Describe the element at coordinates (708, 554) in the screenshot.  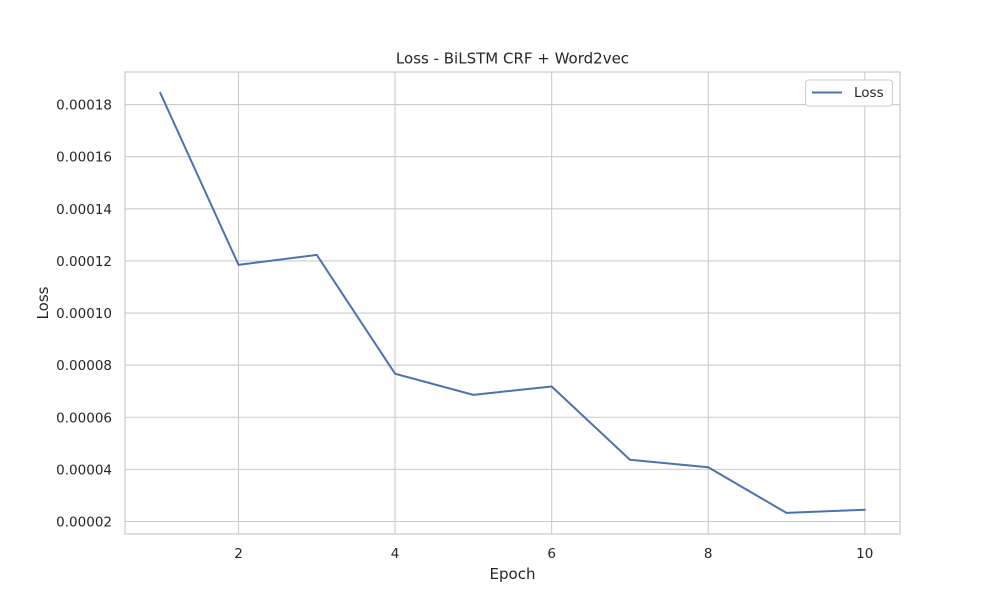
I see `x-tick-label: 8` at that location.